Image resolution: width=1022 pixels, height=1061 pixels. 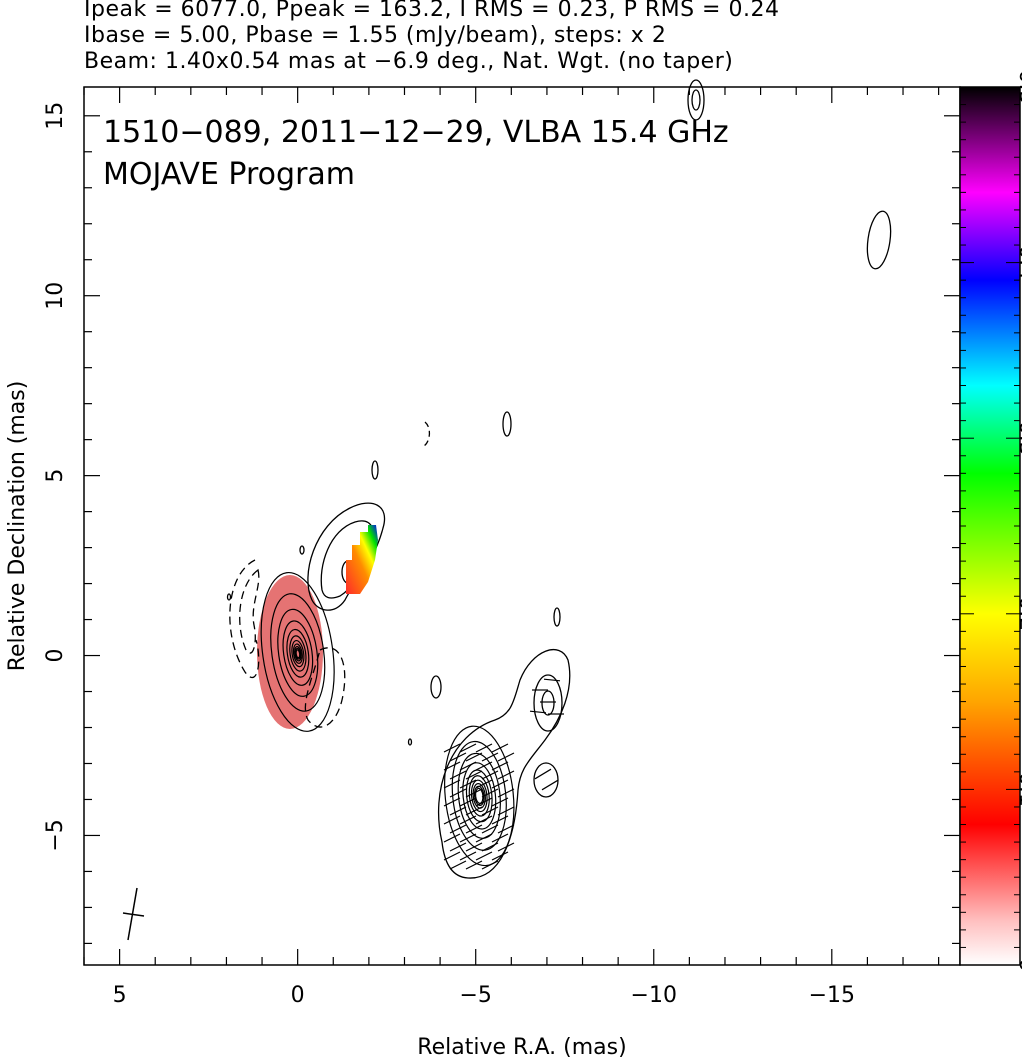 I want to click on y-tick-label: 5, so click(x=55, y=476).